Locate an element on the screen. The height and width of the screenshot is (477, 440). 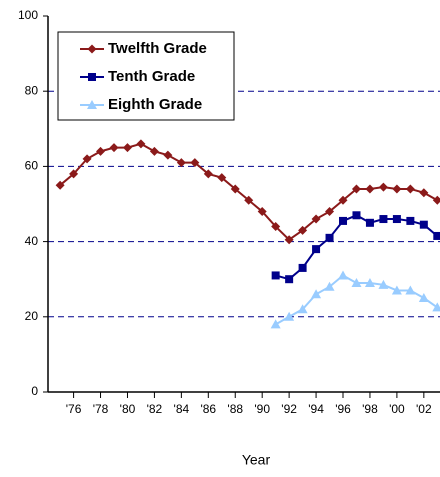
x-tick-label: '00 is located at coordinates (397, 409).